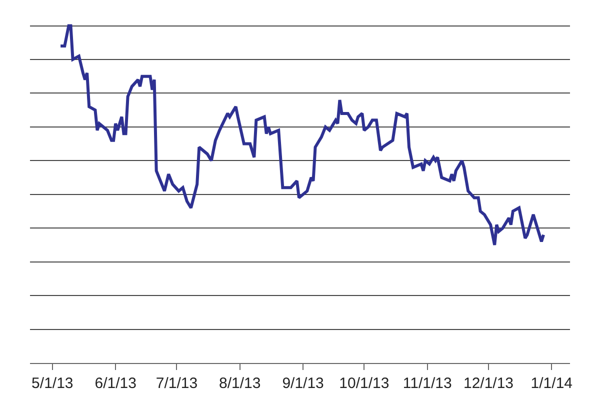  I want to click on x-tick-label: 7/1/13, so click(177, 383).